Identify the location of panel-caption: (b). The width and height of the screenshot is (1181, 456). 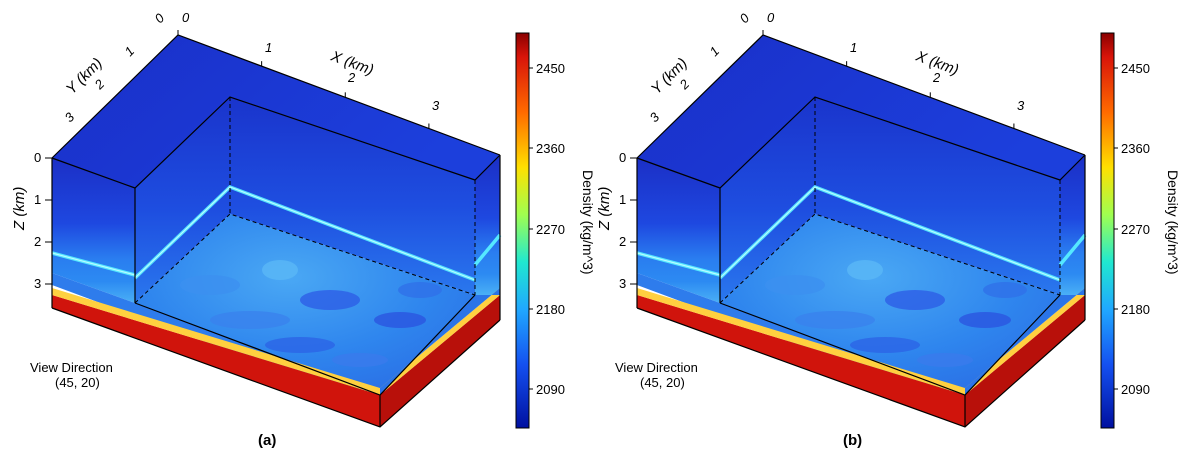
(852, 440).